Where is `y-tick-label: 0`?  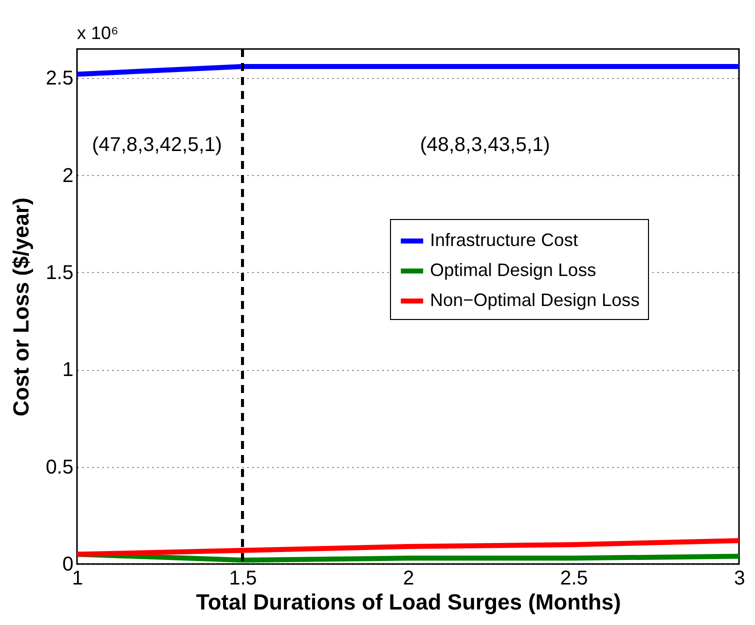
y-tick-label: 0 is located at coordinates (68, 565).